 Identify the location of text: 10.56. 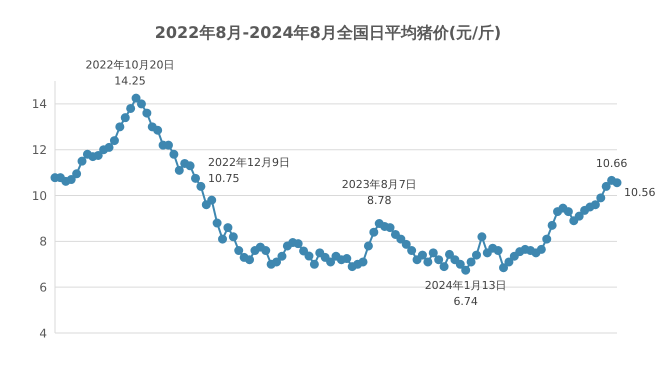
(640, 192).